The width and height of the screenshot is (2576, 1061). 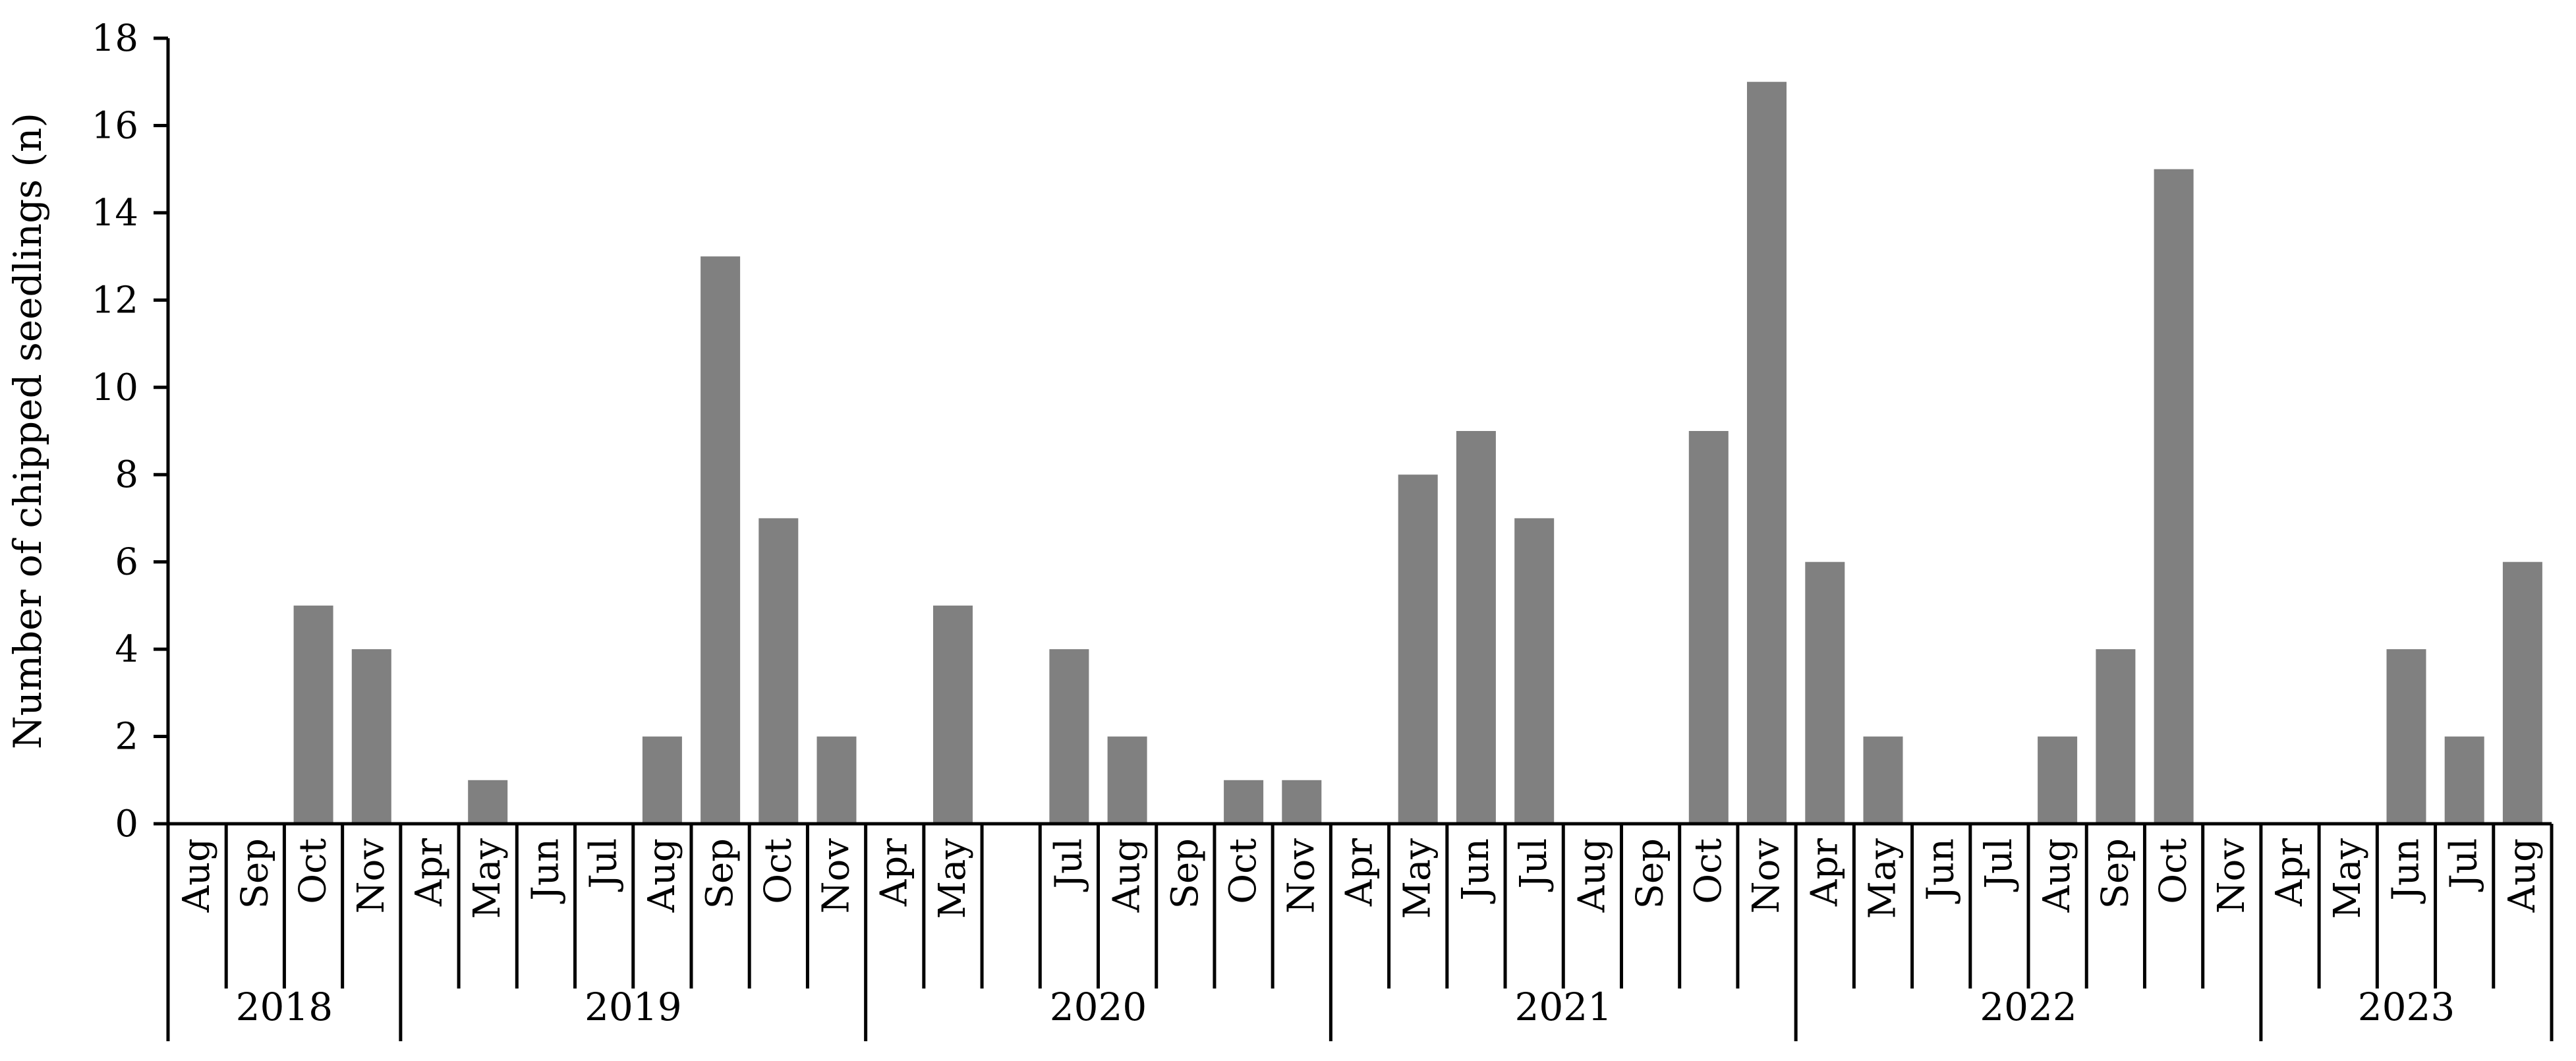 I want to click on y-axis-title: Number of chipped seedlings (n), so click(x=28, y=431).